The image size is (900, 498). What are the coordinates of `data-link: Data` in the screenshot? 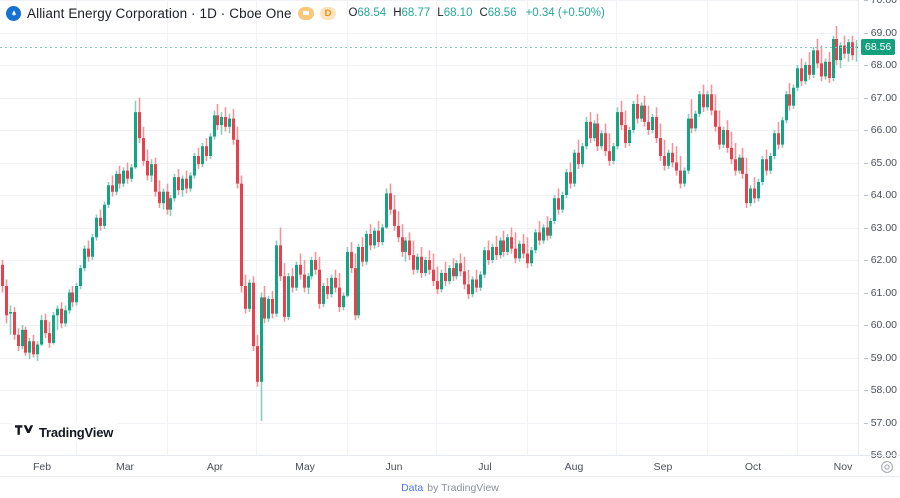 It's located at (412, 487).